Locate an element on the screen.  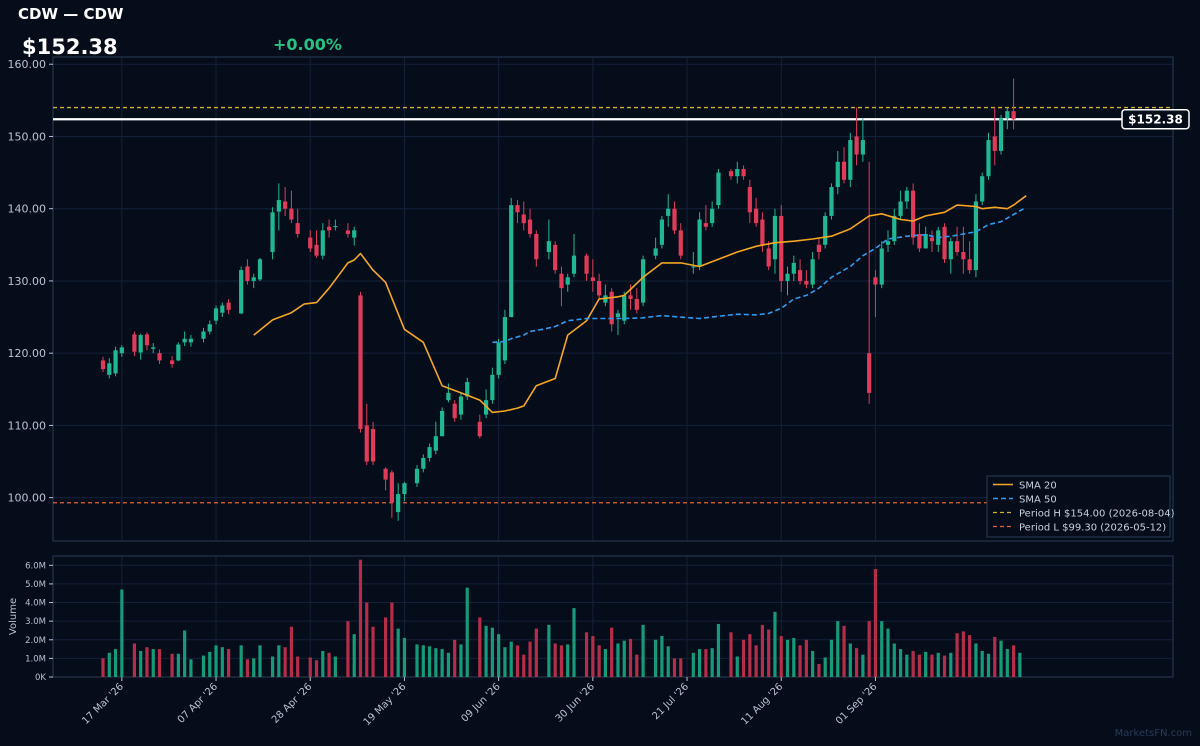
price-ytick-label: 100.00 is located at coordinates (27, 498).